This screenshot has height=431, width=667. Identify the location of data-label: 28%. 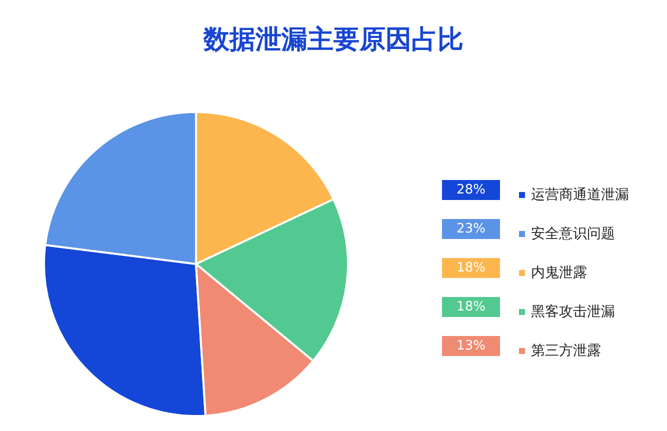
(471, 190).